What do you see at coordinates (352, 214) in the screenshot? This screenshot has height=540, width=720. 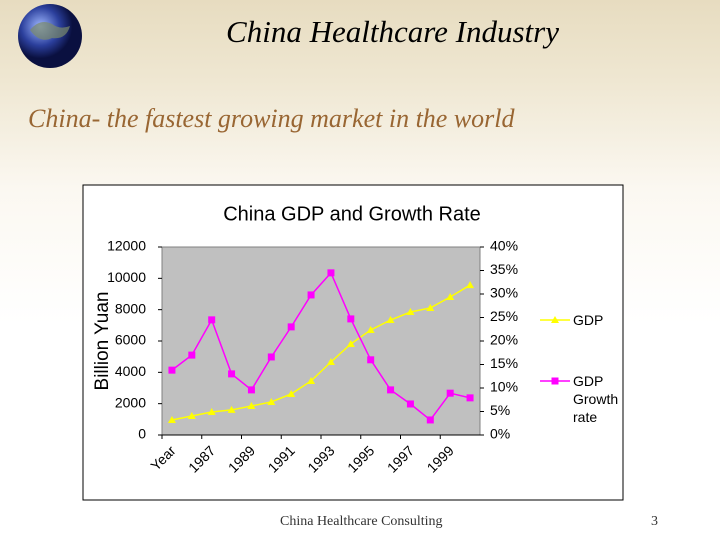 I see `chart-title: China GDP and Growth Rate` at bounding box center [352, 214].